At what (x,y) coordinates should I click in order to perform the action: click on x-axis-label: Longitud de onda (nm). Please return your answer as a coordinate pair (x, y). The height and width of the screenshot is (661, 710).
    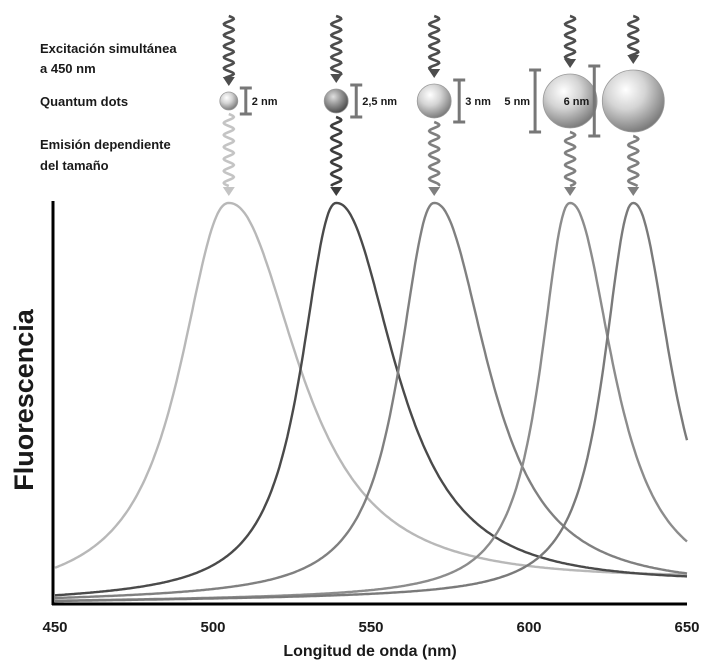
    Looking at the image, I should click on (369, 651).